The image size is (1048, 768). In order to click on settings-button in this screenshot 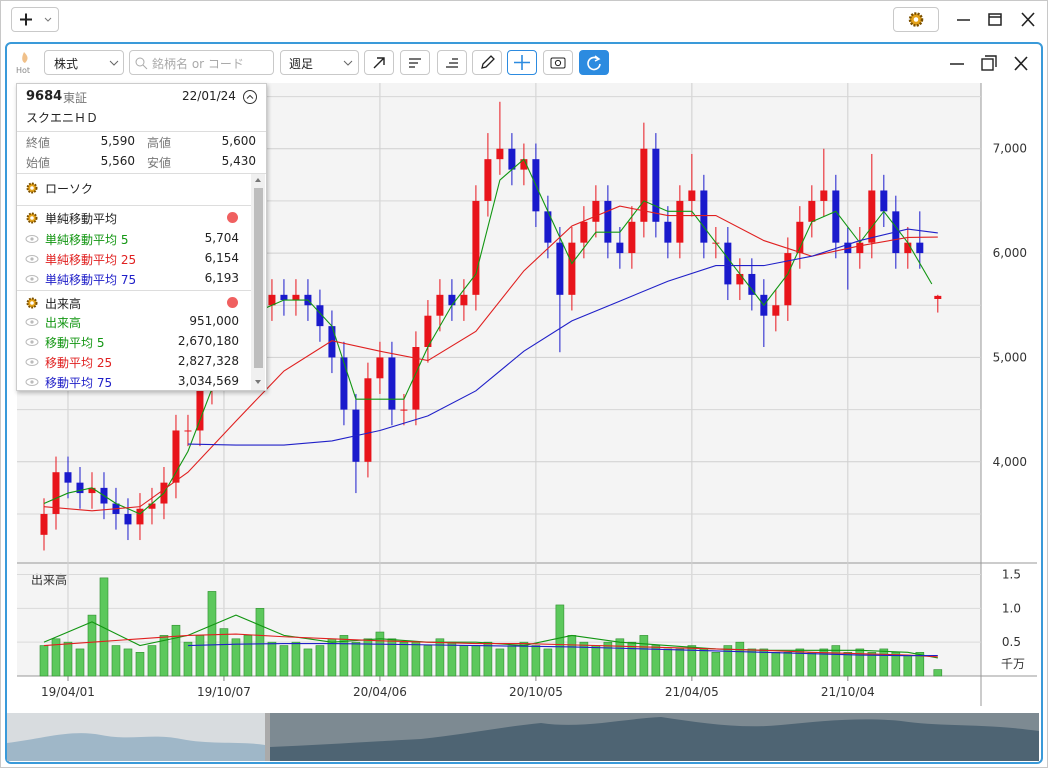, I will do `click(916, 19)`.